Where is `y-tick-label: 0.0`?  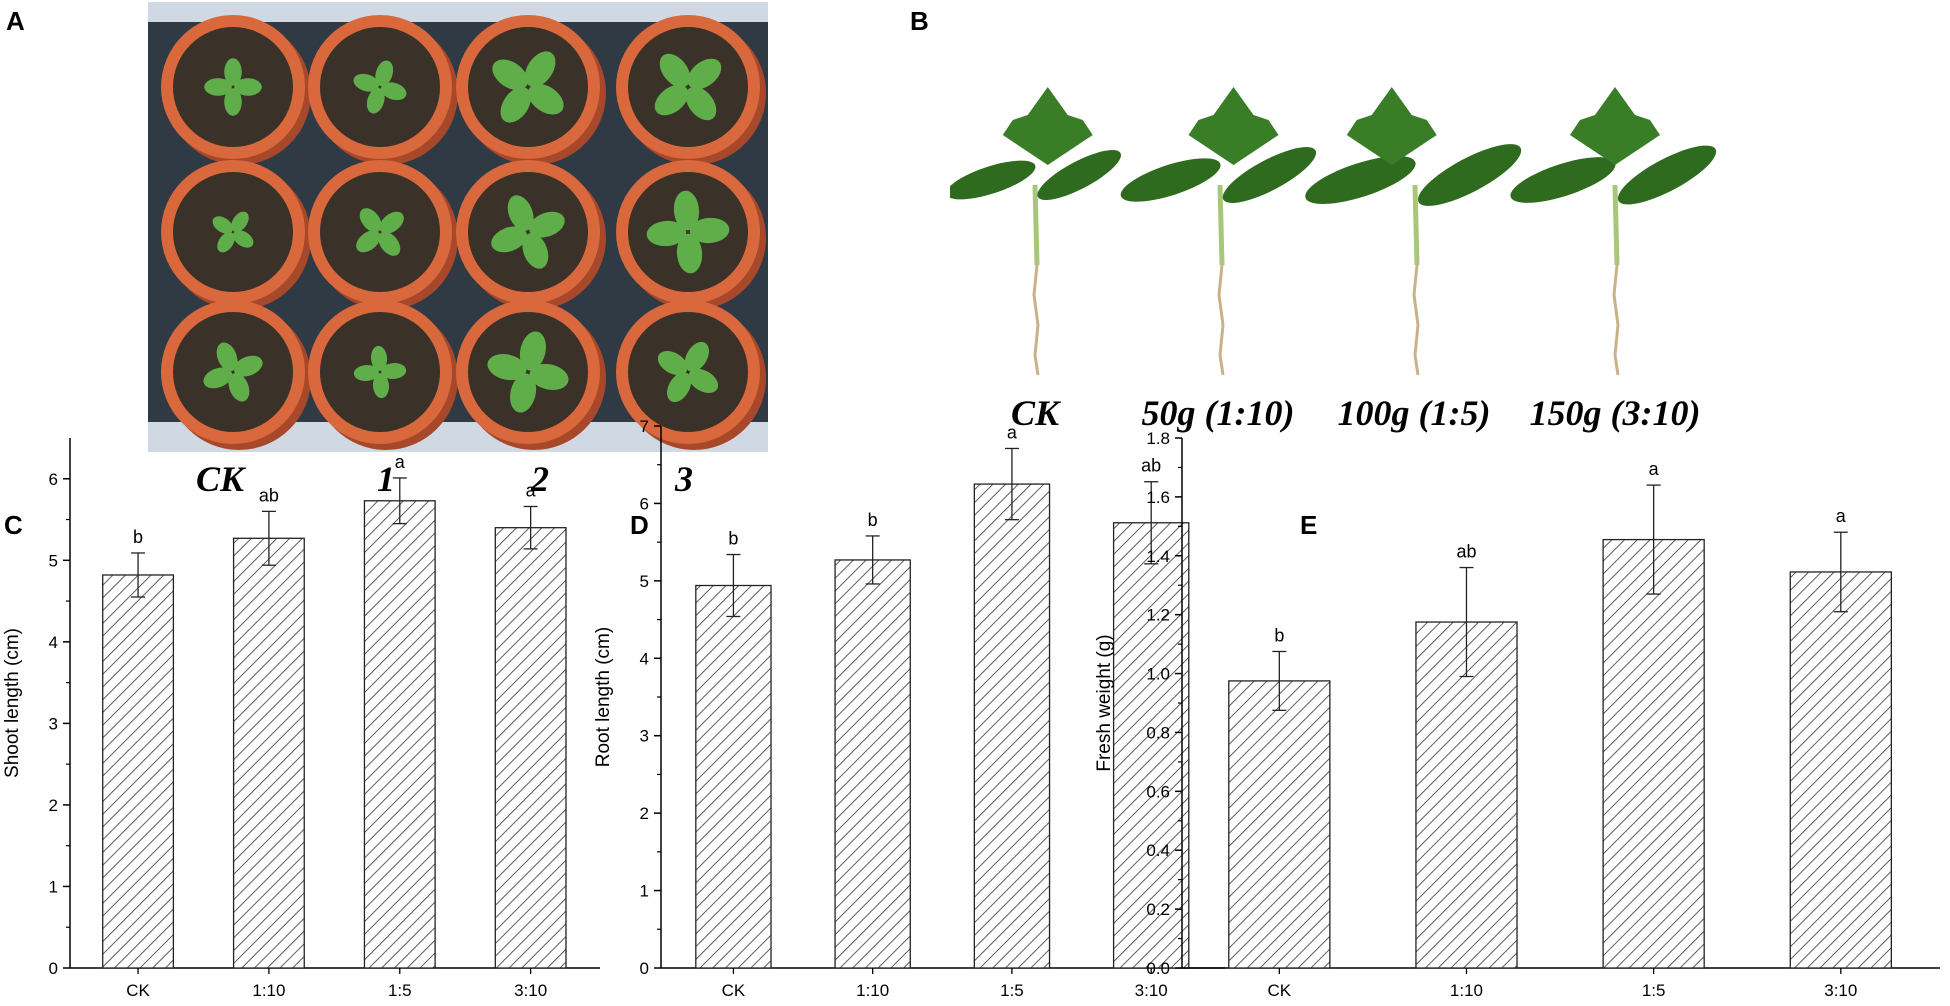
y-tick-label: 0.0 is located at coordinates (1158, 968).